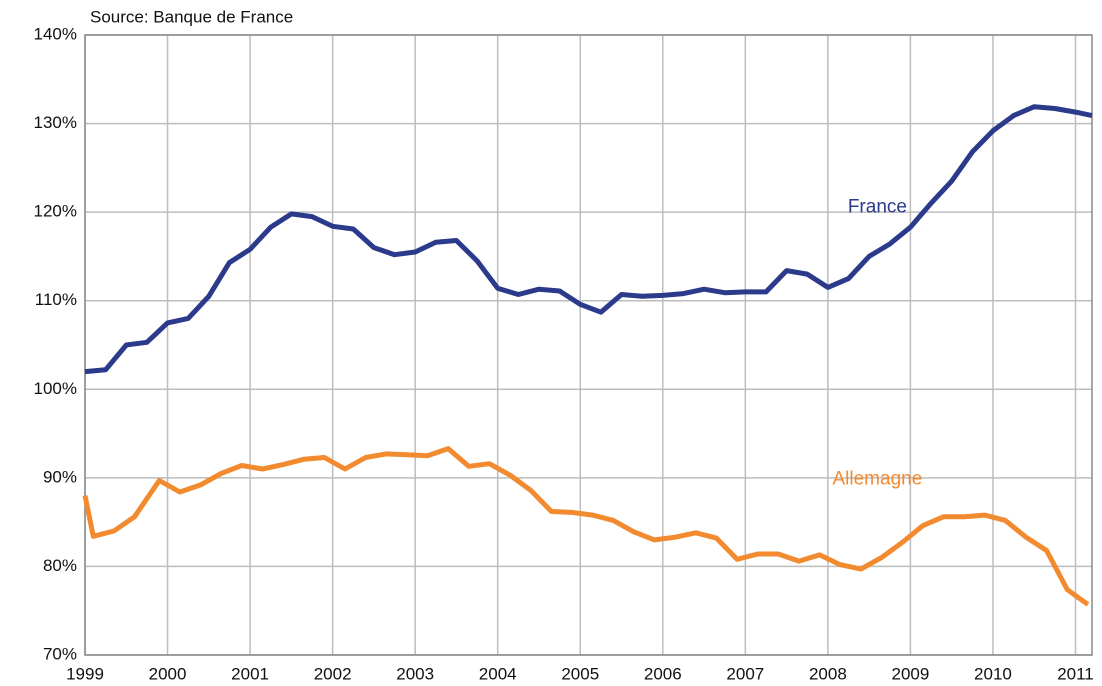 The image size is (1102, 686). I want to click on series-label: Allemagne, so click(878, 479).